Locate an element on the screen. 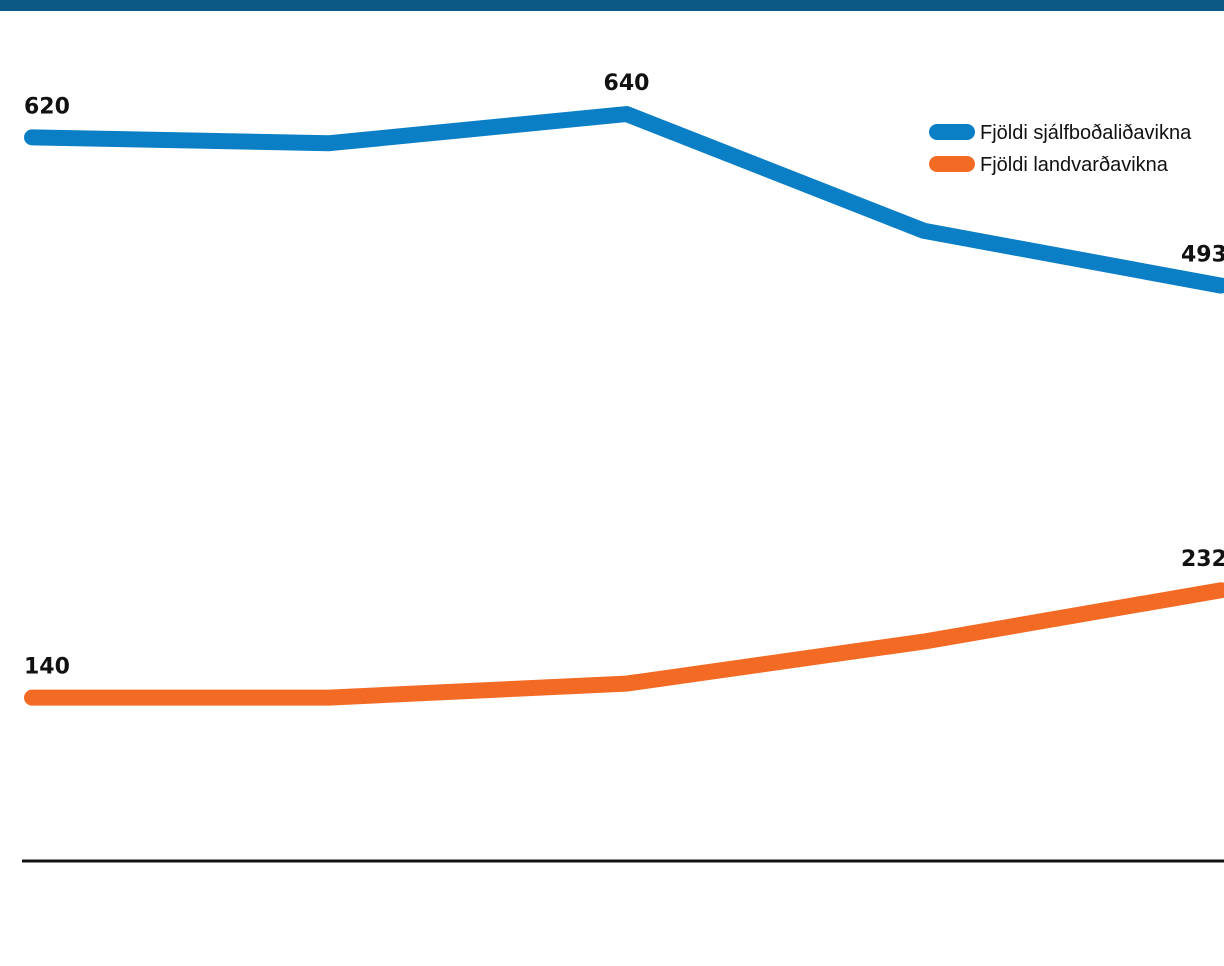 The width and height of the screenshot is (1224, 966). data-label: 620 is located at coordinates (47, 106).